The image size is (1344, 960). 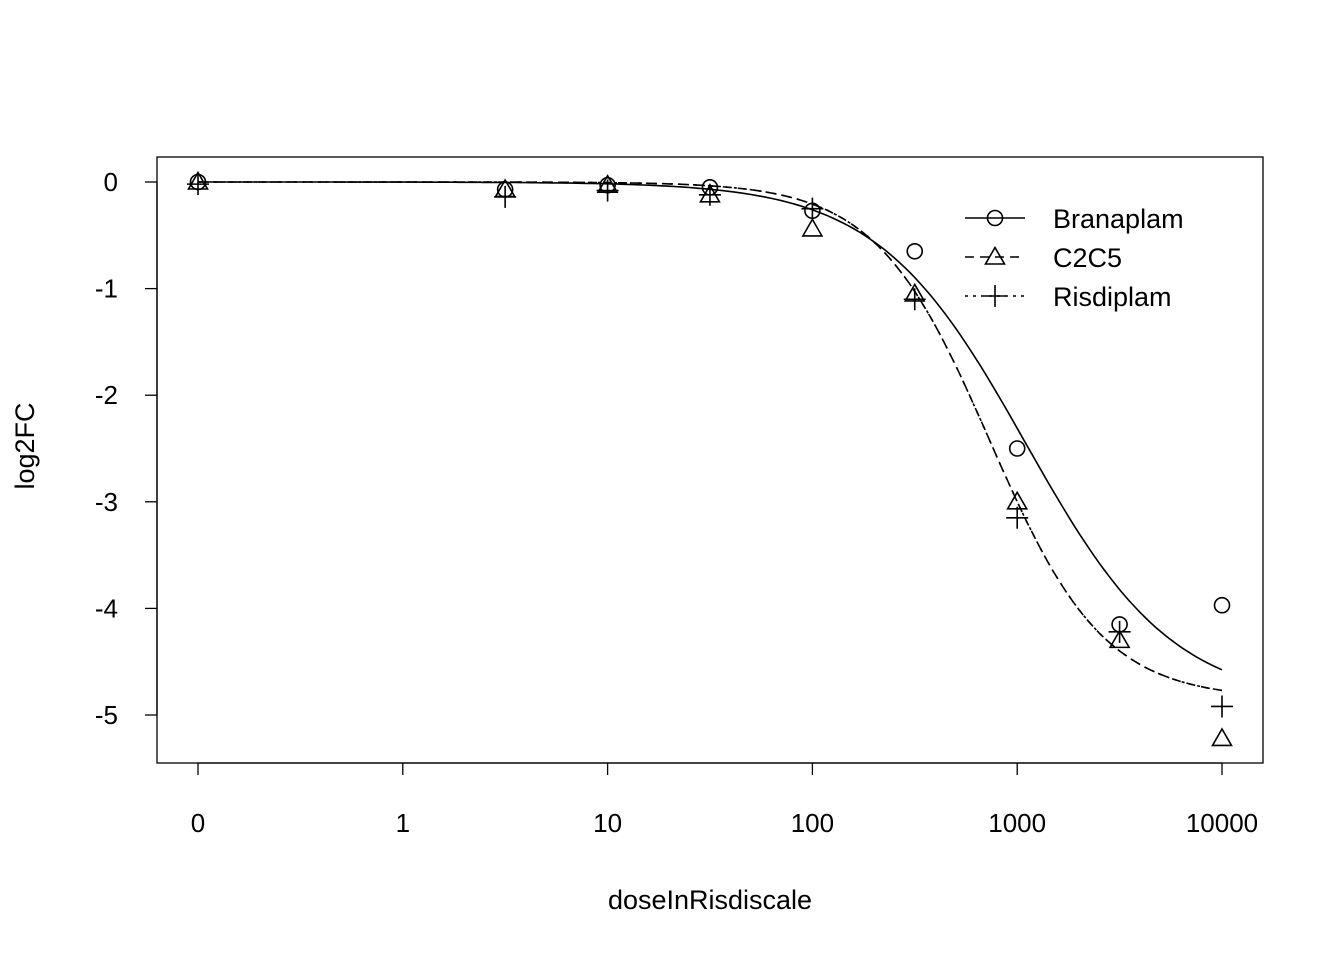 What do you see at coordinates (1118, 219) in the screenshot?
I see `legend-label: Branaplam` at bounding box center [1118, 219].